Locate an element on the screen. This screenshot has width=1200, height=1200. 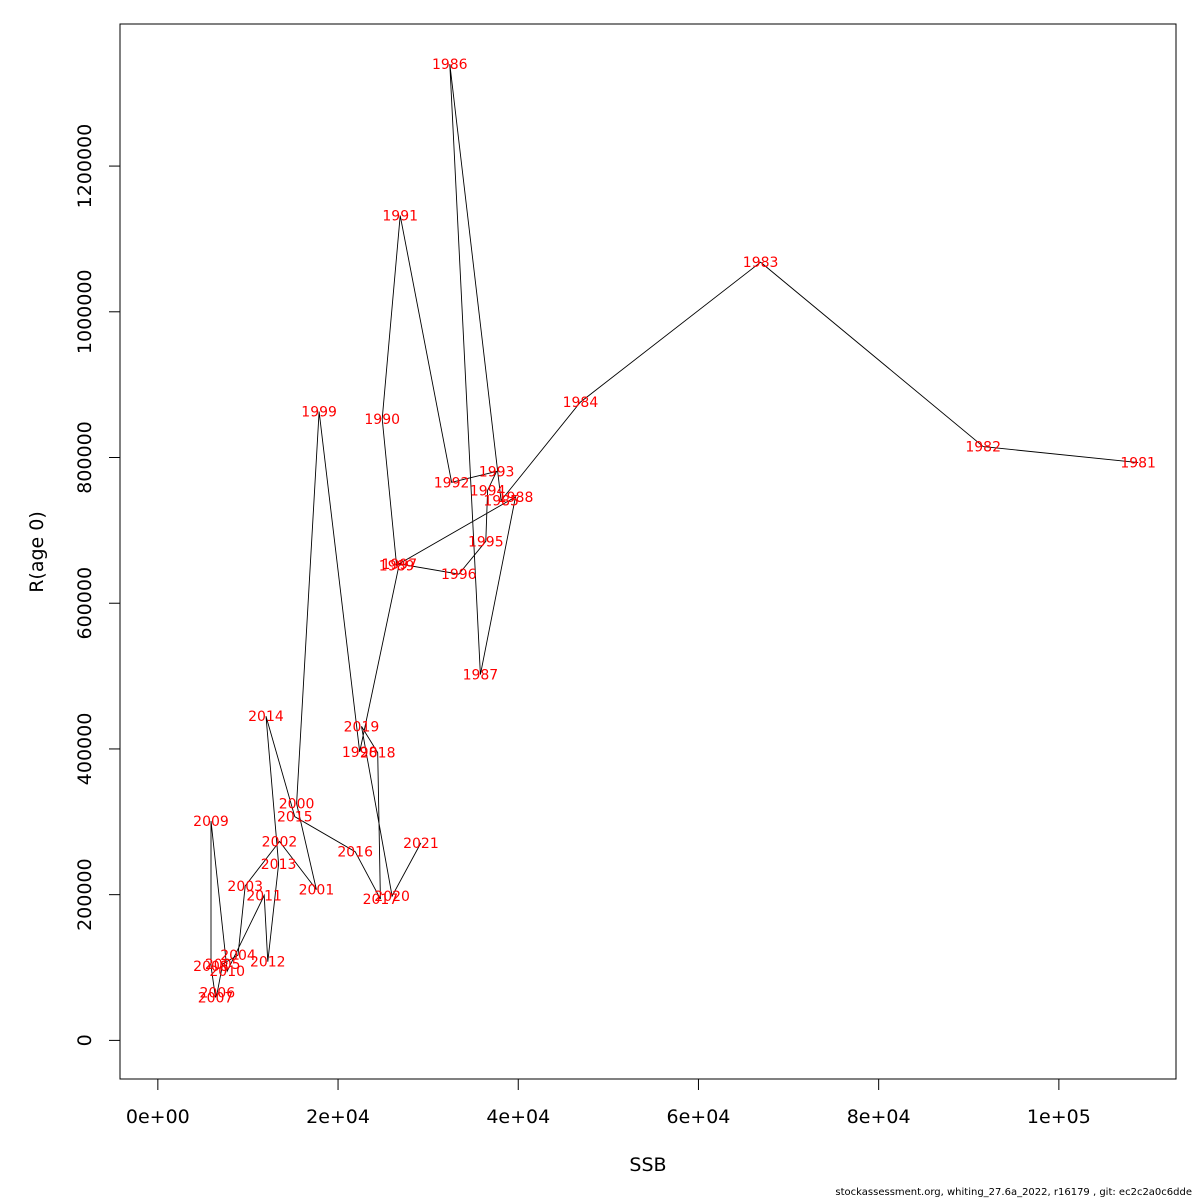
year-label: 1982 is located at coordinates (983, 448).